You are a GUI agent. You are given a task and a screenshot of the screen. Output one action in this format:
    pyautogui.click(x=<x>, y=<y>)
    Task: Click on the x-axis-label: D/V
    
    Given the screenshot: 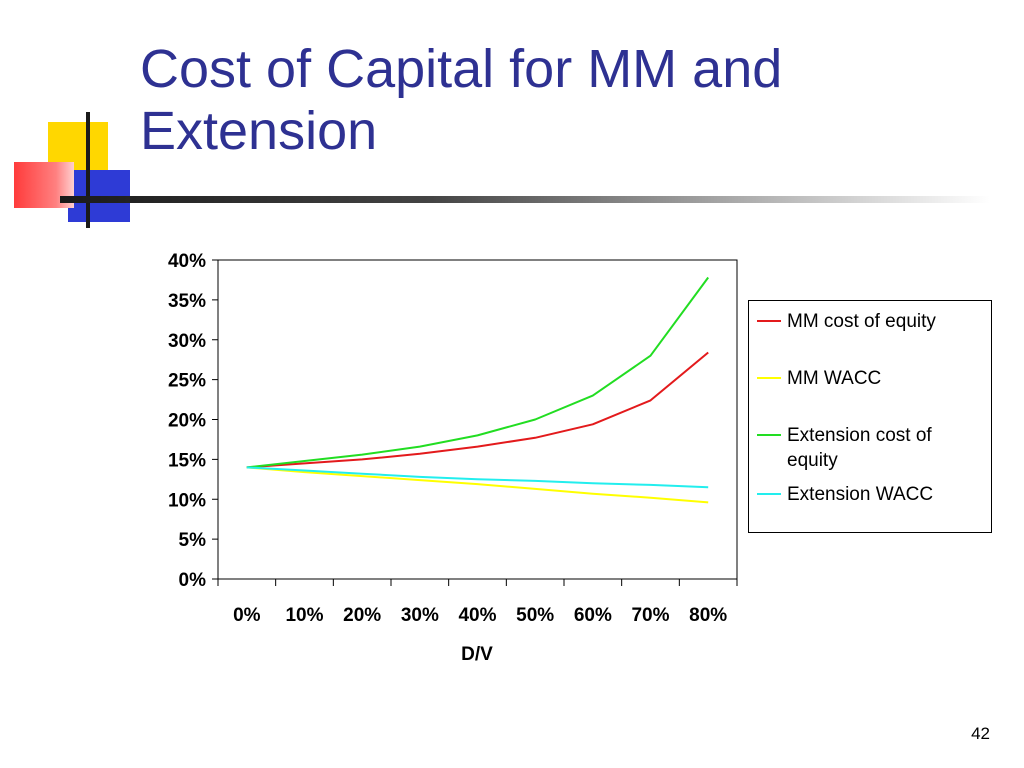 What is the action you would take?
    pyautogui.click(x=477, y=654)
    